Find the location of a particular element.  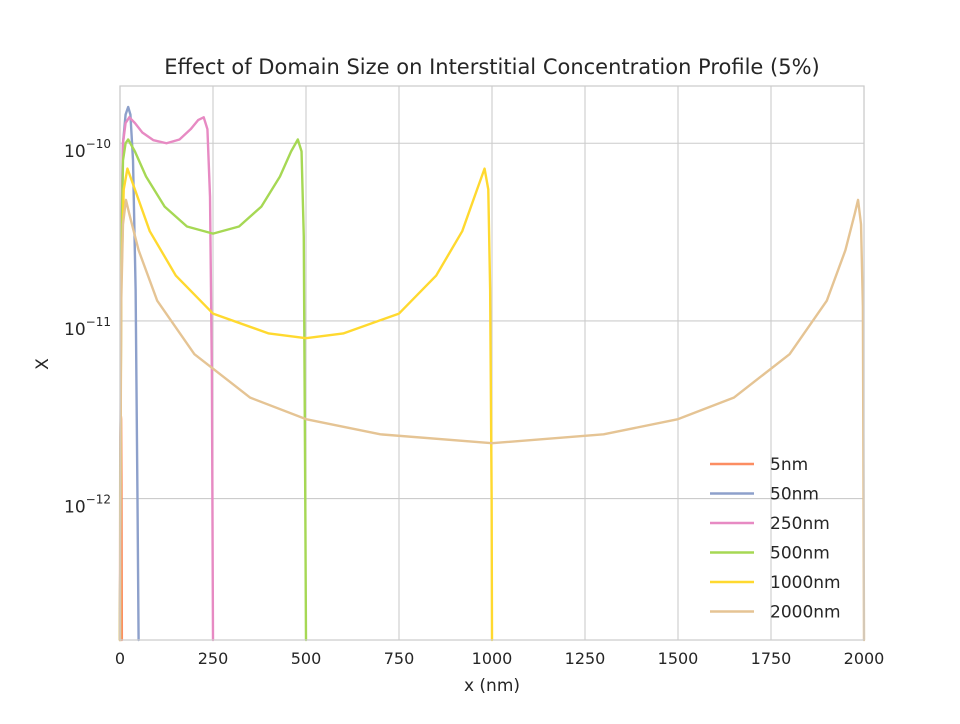

x-tick-label: 2000 is located at coordinates (864, 658).